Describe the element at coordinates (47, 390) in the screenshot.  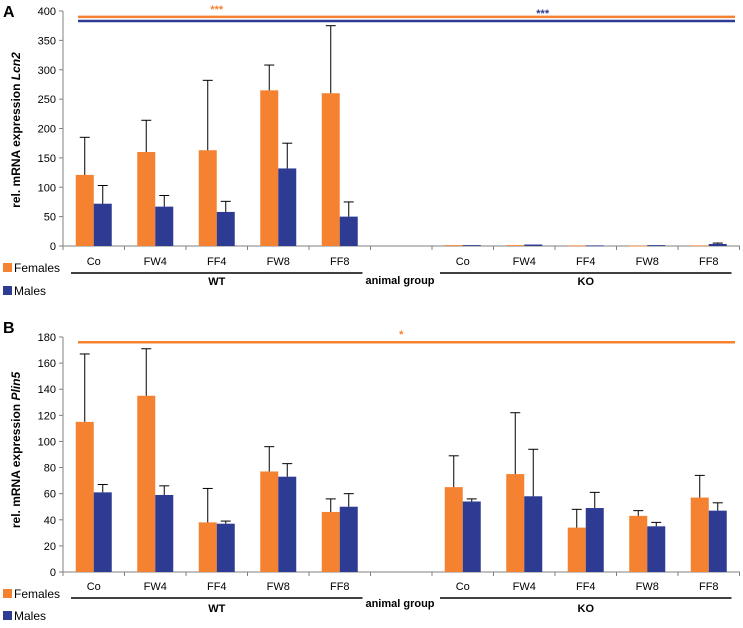
I see `y-tick-label-b: 140` at that location.